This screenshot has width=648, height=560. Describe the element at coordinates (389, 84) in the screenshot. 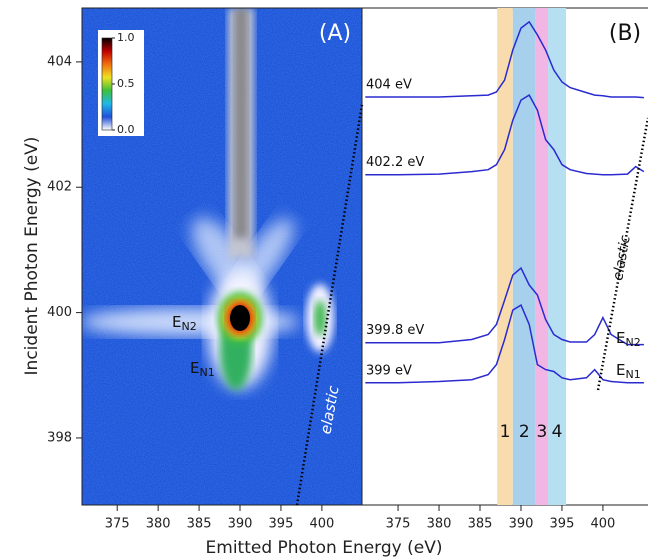

I see `series-label: 404 eV` at that location.